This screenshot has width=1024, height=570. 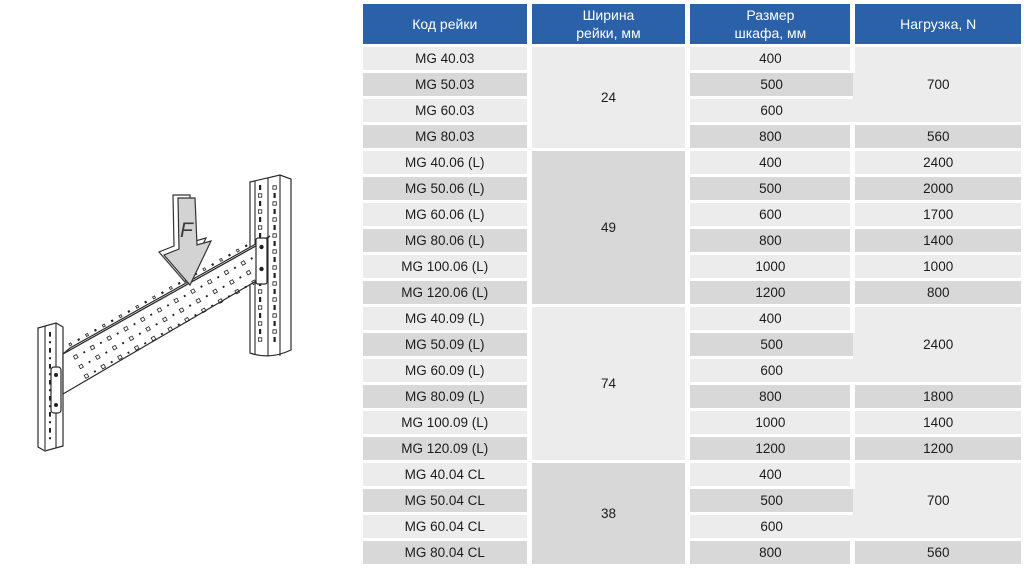 I want to click on table-row: MG 100.09 (L) 1000 1400, so click(x=692, y=423).